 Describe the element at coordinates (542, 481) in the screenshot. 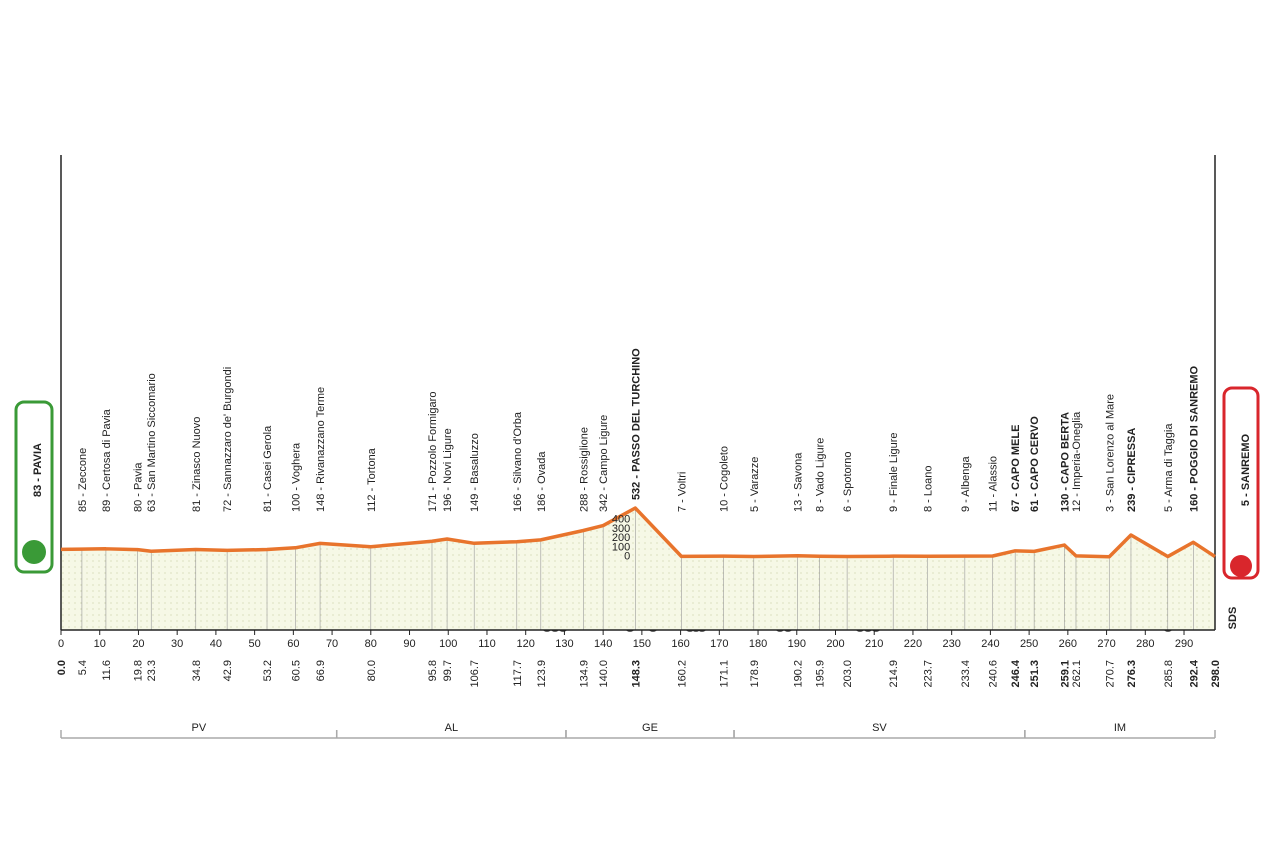

I see `waypoint-label: 186 - Ovada` at that location.